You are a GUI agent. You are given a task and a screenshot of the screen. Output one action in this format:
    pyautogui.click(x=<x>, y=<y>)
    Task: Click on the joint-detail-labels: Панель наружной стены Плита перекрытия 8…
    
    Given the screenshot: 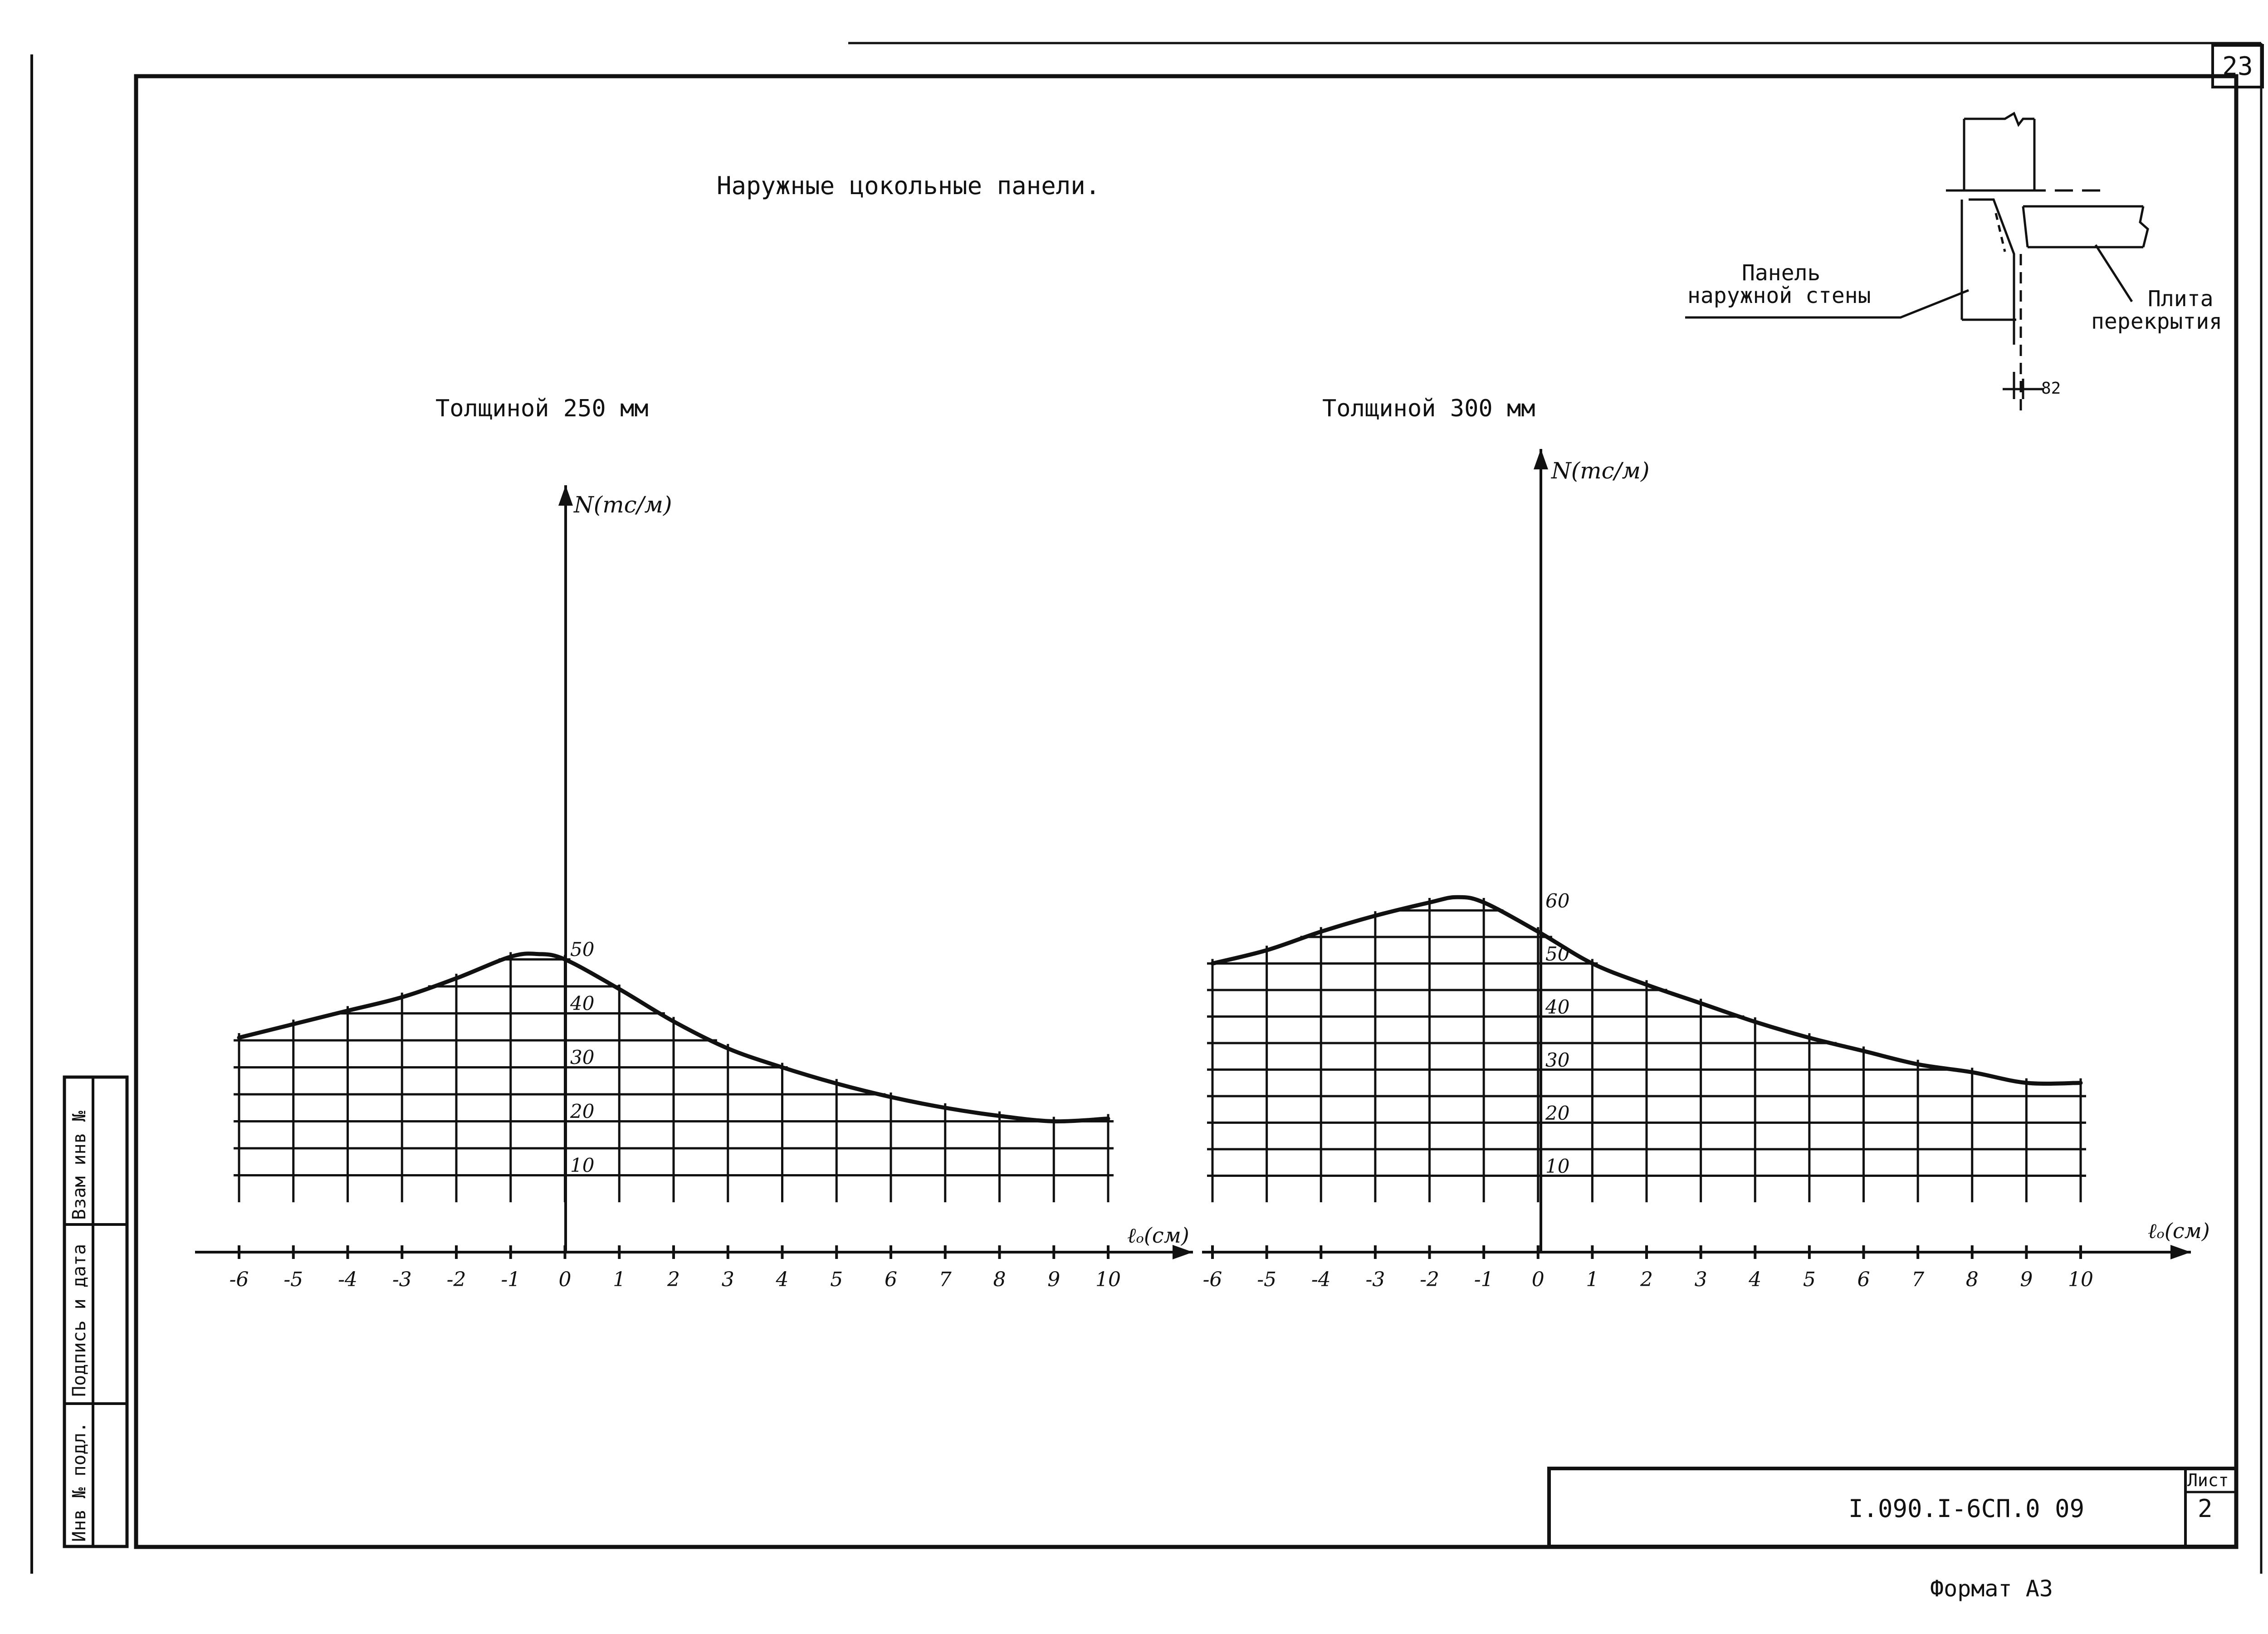 What is the action you would take?
    pyautogui.click(x=1954, y=329)
    